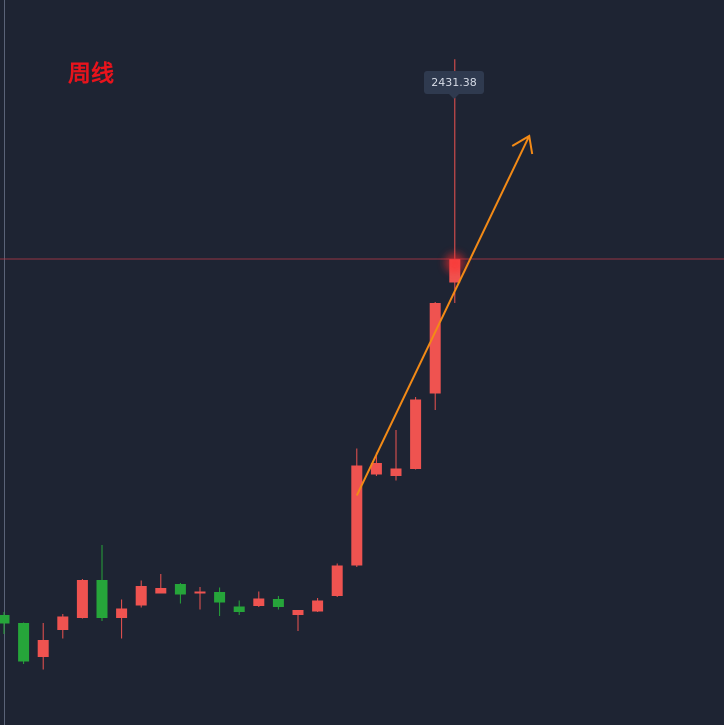 The image size is (724, 725). I want to click on trend-arrow-shaft, so click(443, 315).